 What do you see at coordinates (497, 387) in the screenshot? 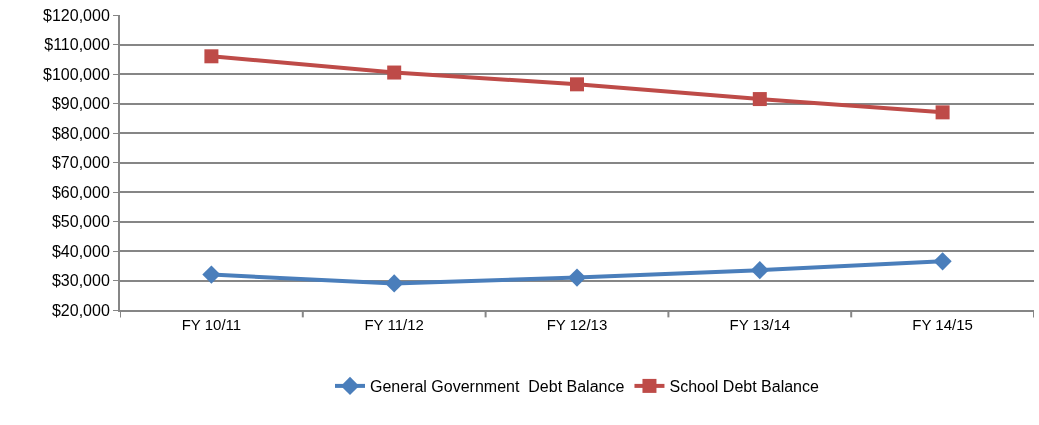
I see `legend-label: General Government Debt Balance` at bounding box center [497, 387].